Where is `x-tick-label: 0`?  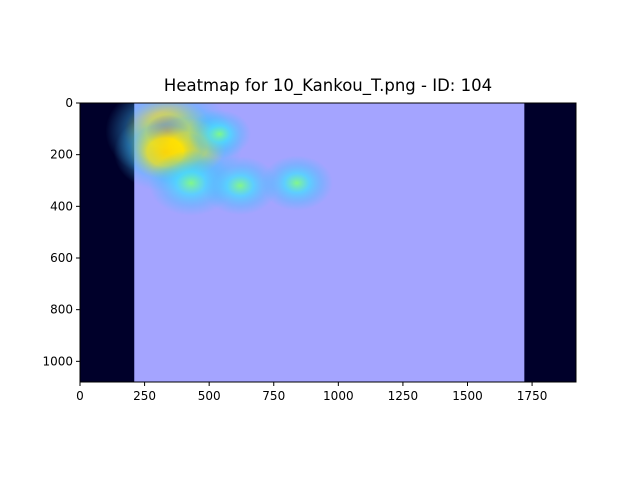 x-tick-label: 0 is located at coordinates (80, 396).